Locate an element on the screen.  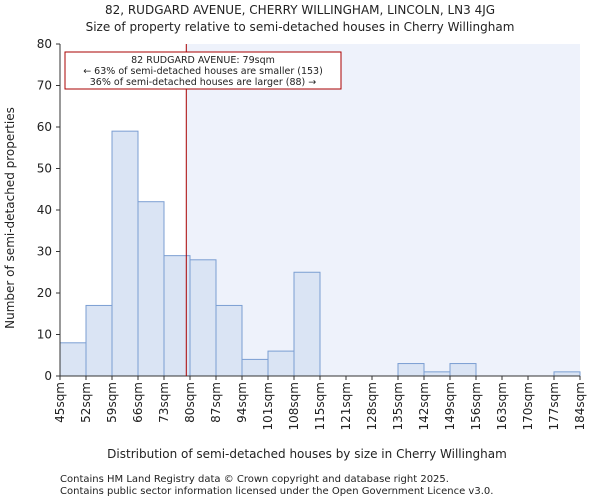
x-tick-label: 45sqm is located at coordinates (60, 402).